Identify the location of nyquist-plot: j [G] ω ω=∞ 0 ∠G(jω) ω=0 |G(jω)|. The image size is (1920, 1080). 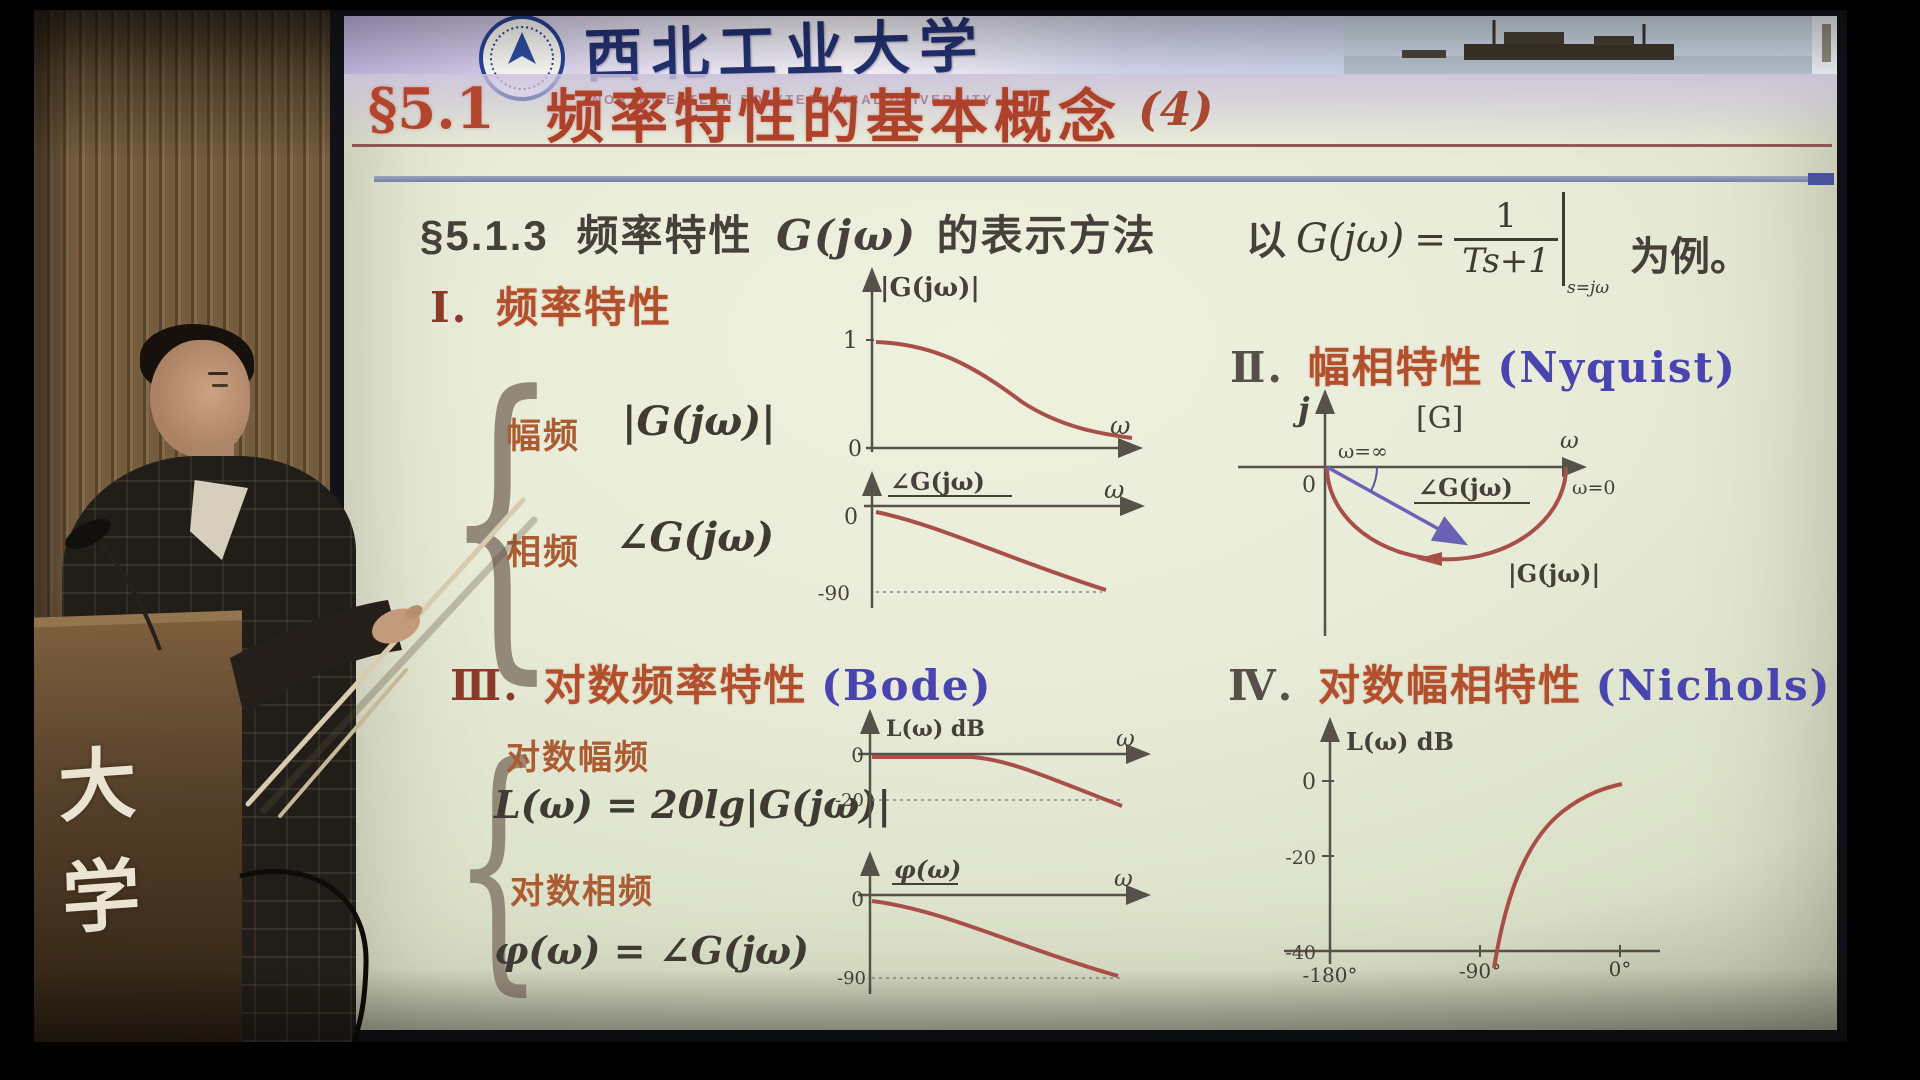
(1427, 512).